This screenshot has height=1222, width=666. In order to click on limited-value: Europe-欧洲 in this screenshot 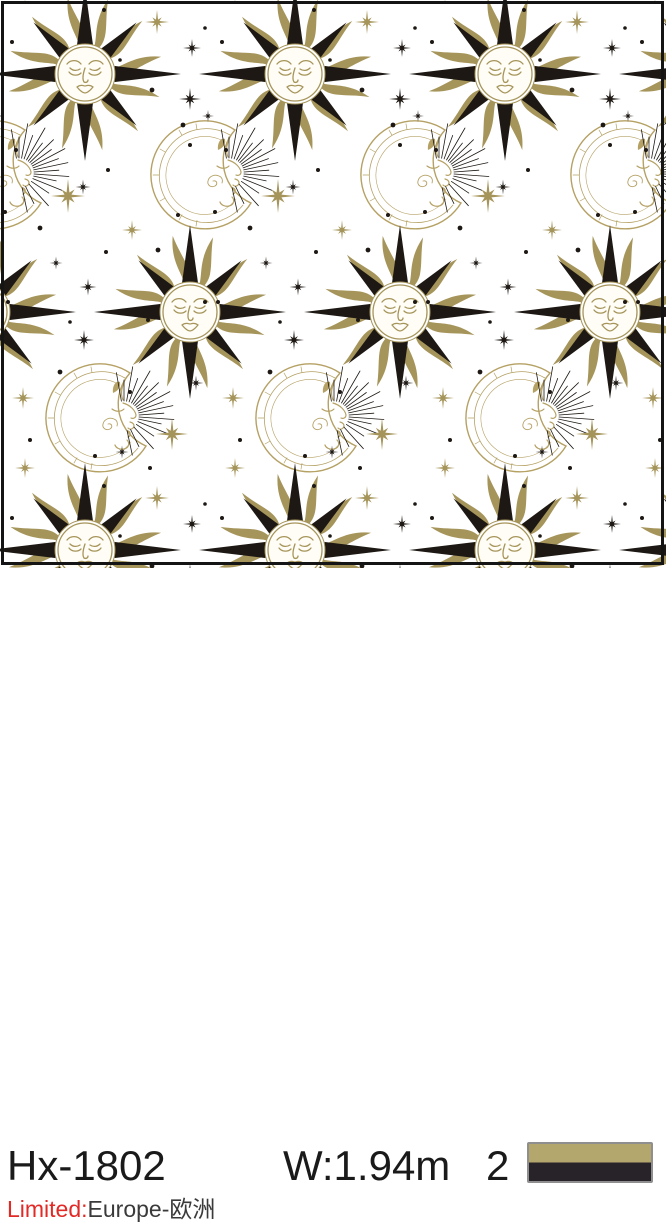, I will do `click(151, 1209)`.